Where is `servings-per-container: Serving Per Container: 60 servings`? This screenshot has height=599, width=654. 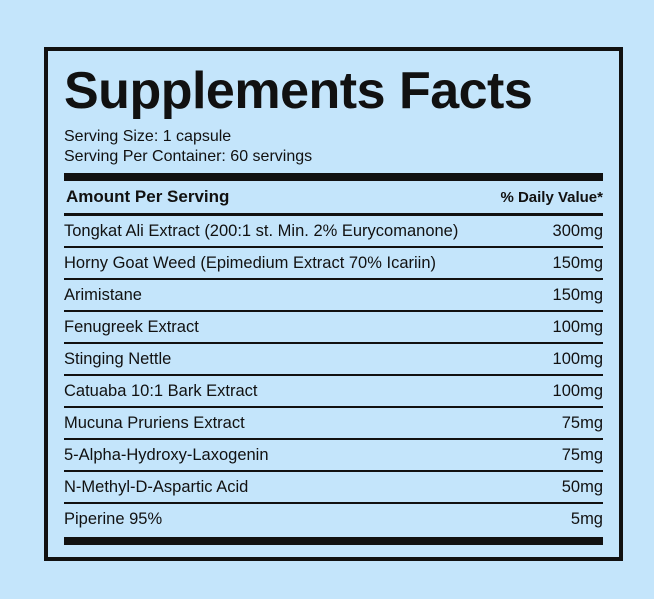
servings-per-container: Serving Per Container: 60 servings is located at coordinates (188, 156).